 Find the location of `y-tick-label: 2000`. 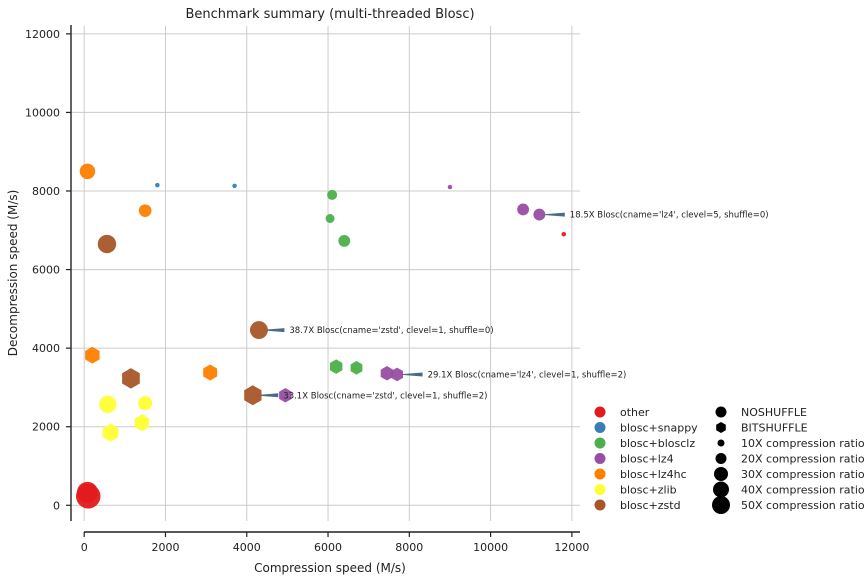

y-tick-label: 2000 is located at coordinates (46, 427).